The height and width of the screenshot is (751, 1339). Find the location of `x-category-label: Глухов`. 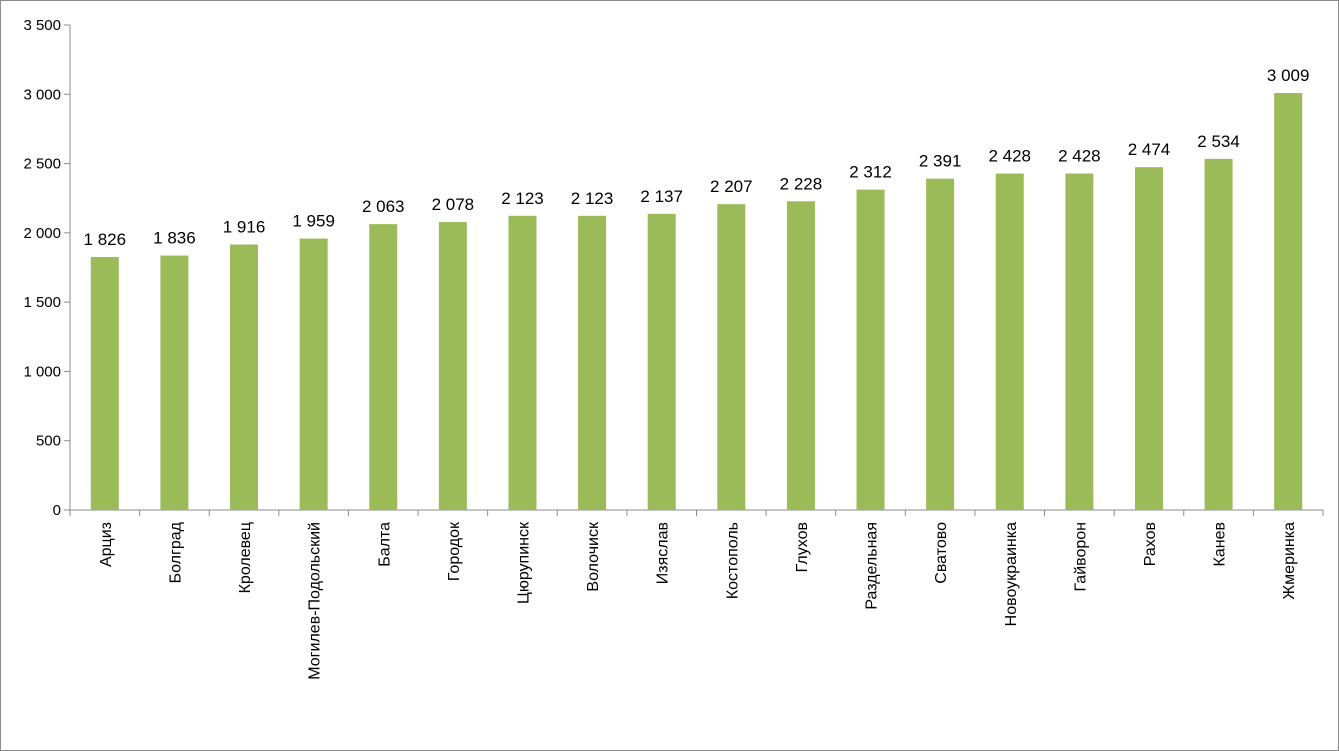

x-category-label: Глухов is located at coordinates (802, 547).